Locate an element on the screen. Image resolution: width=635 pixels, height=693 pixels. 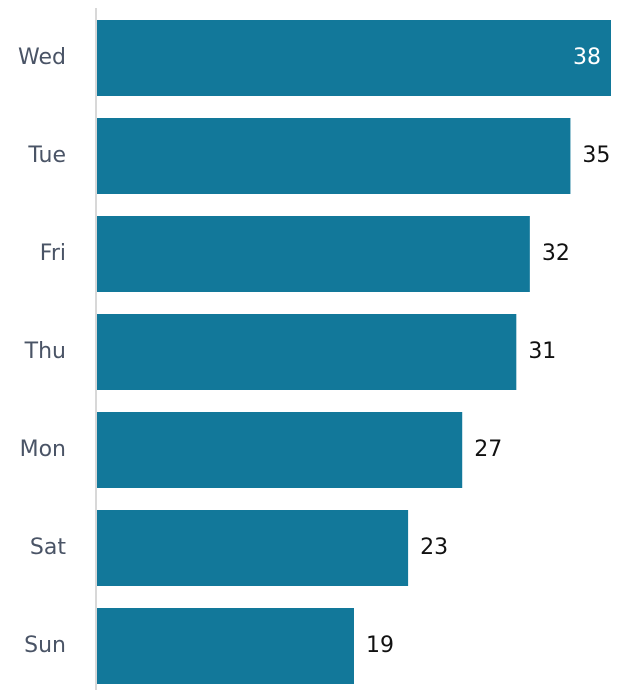
category-label: Sat is located at coordinates (48, 547).